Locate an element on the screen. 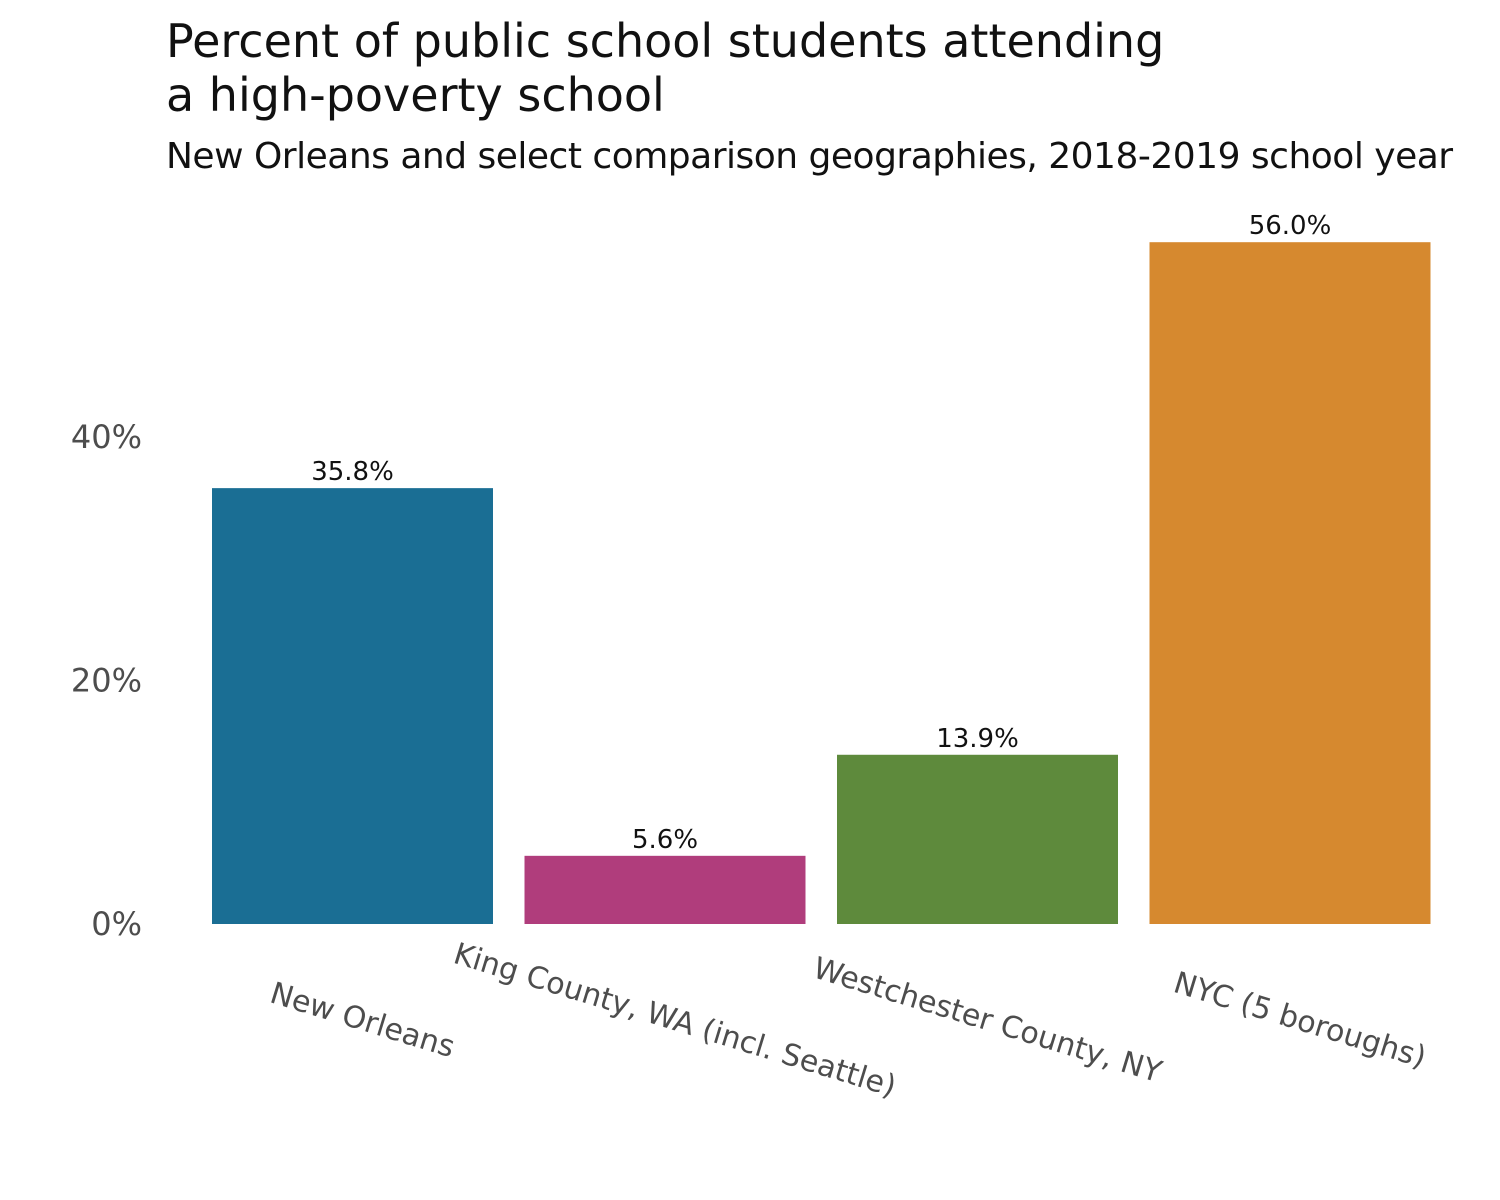 The height and width of the screenshot is (1200, 1500). data-label: 5.6% is located at coordinates (665, 840).